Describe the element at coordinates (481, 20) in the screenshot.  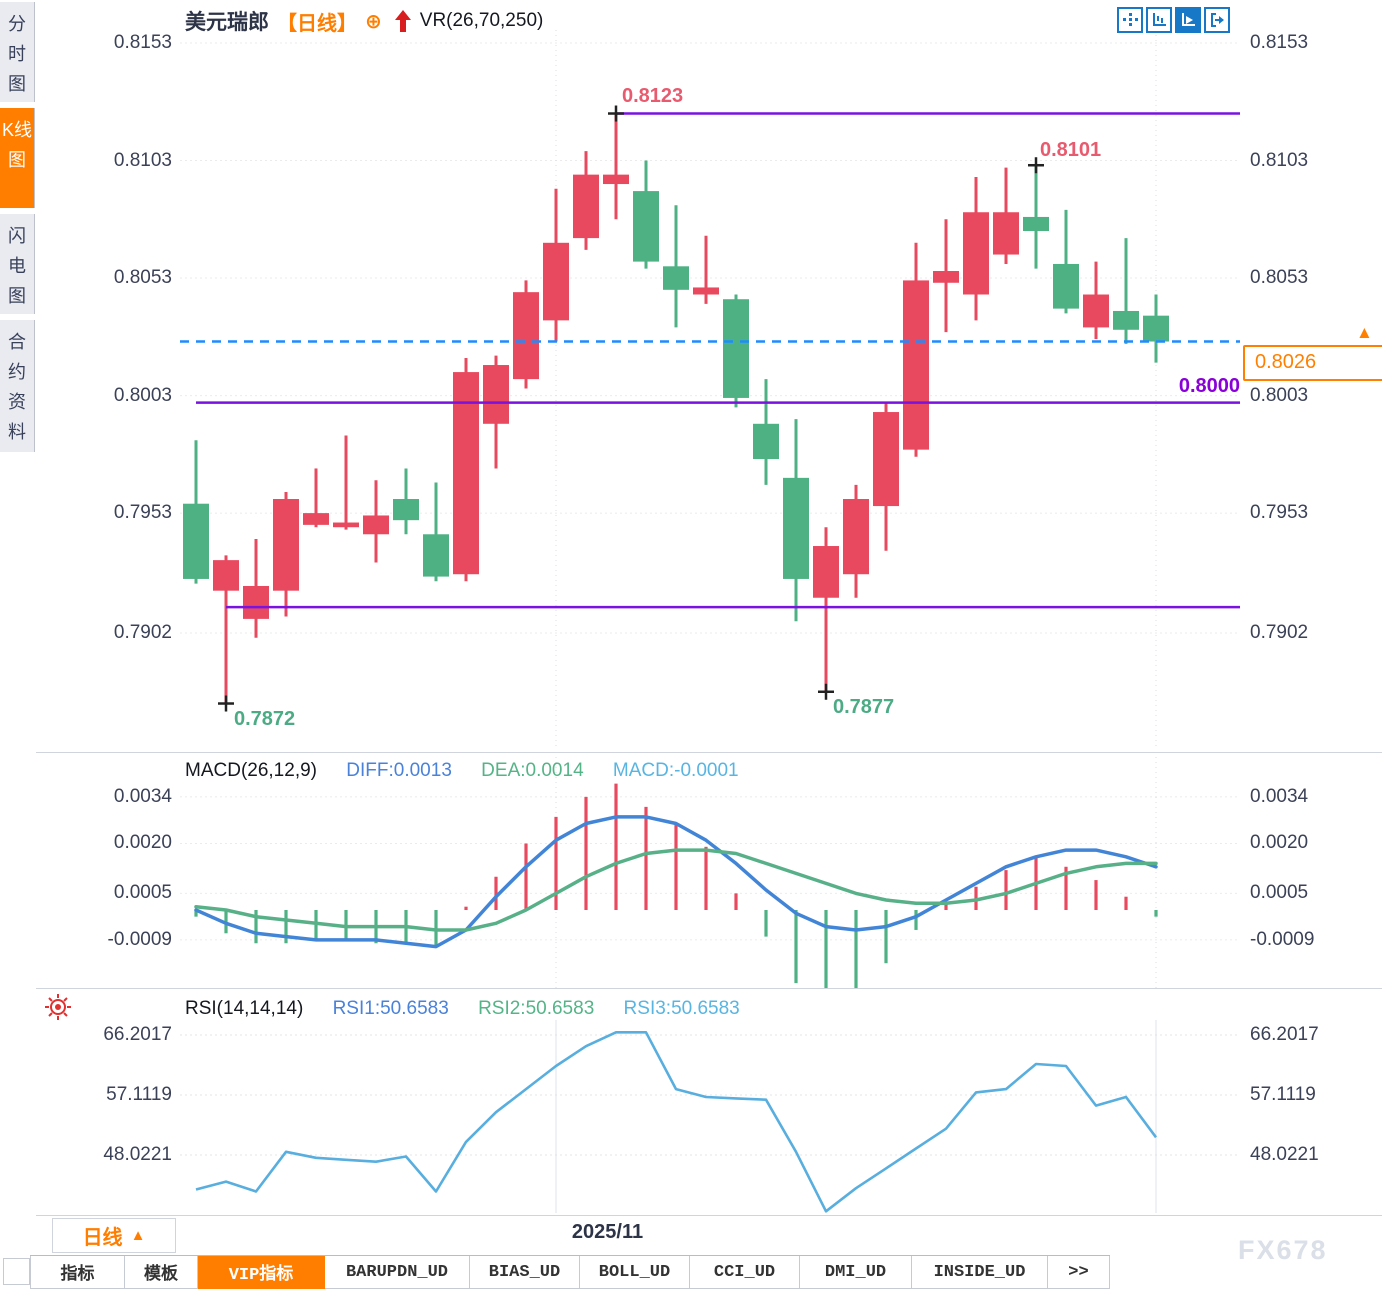
I see `indicator-label: VR(26,70,250)` at that location.